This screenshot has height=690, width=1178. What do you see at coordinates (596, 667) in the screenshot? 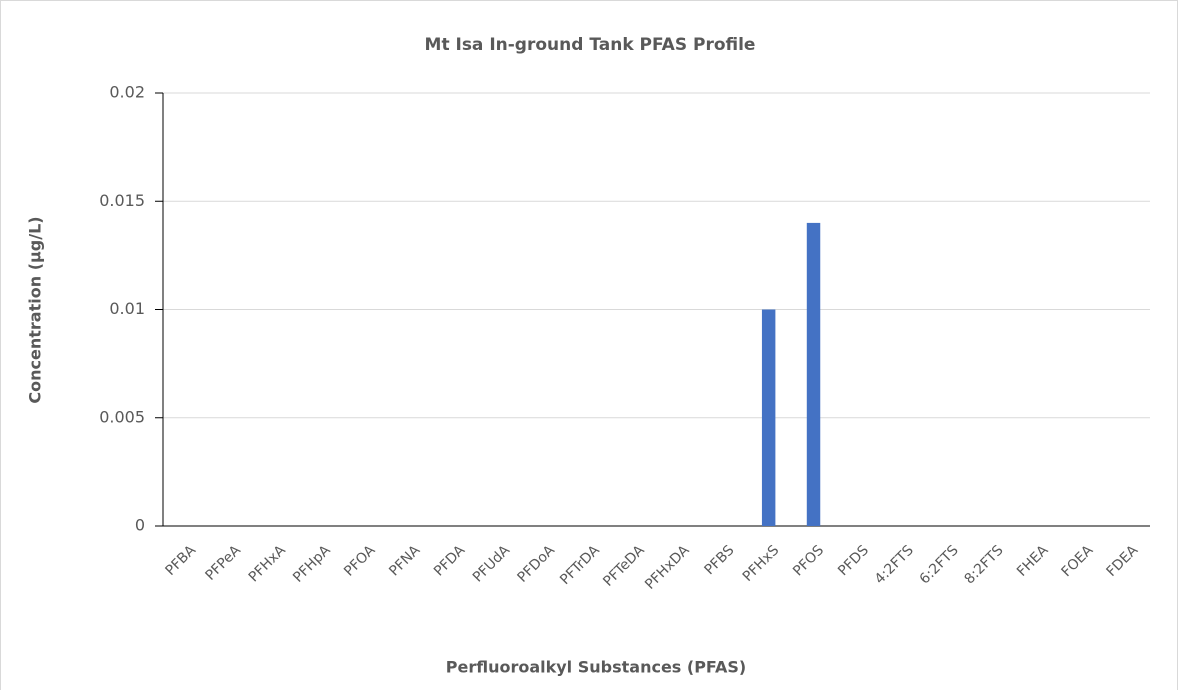
I see `x-axis-title: Perfluoroalkyl Substances (PFAS)` at bounding box center [596, 667].